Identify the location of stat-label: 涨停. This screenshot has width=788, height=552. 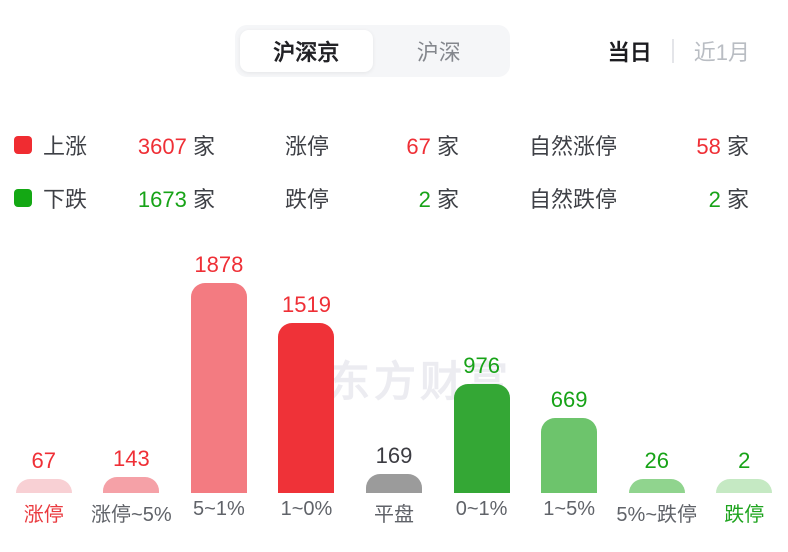
(307, 146).